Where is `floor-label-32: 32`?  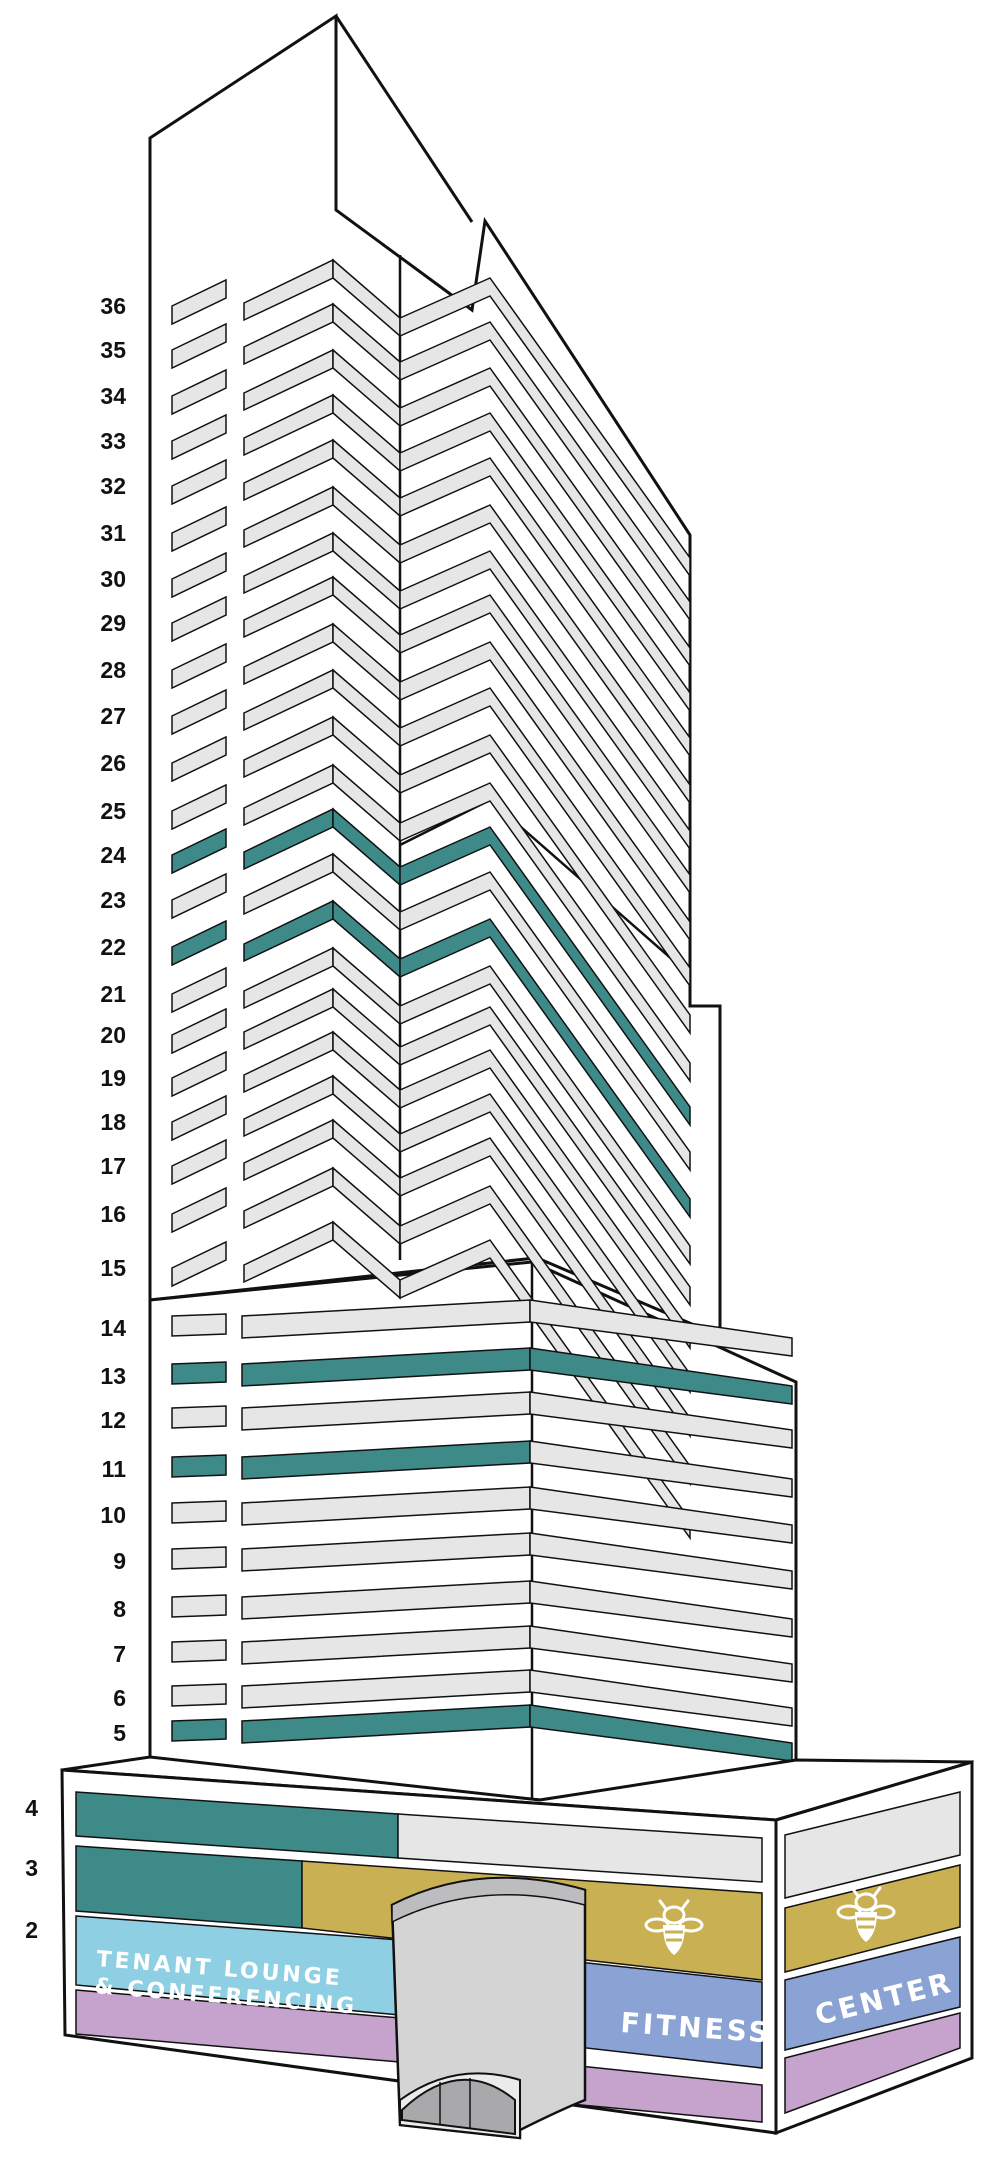
floor-label-32: 32 is located at coordinates (113, 486).